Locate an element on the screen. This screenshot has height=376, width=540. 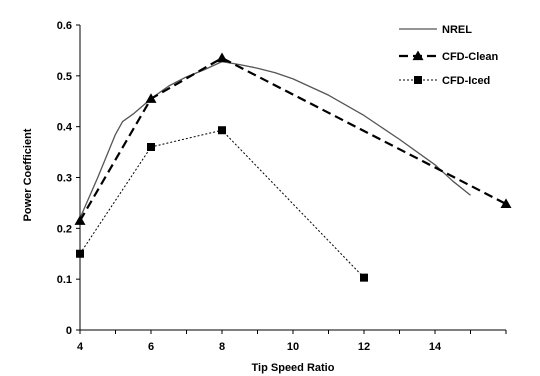
legend-item-cfd-iced: CFD-Iced is located at coordinates (444, 81).